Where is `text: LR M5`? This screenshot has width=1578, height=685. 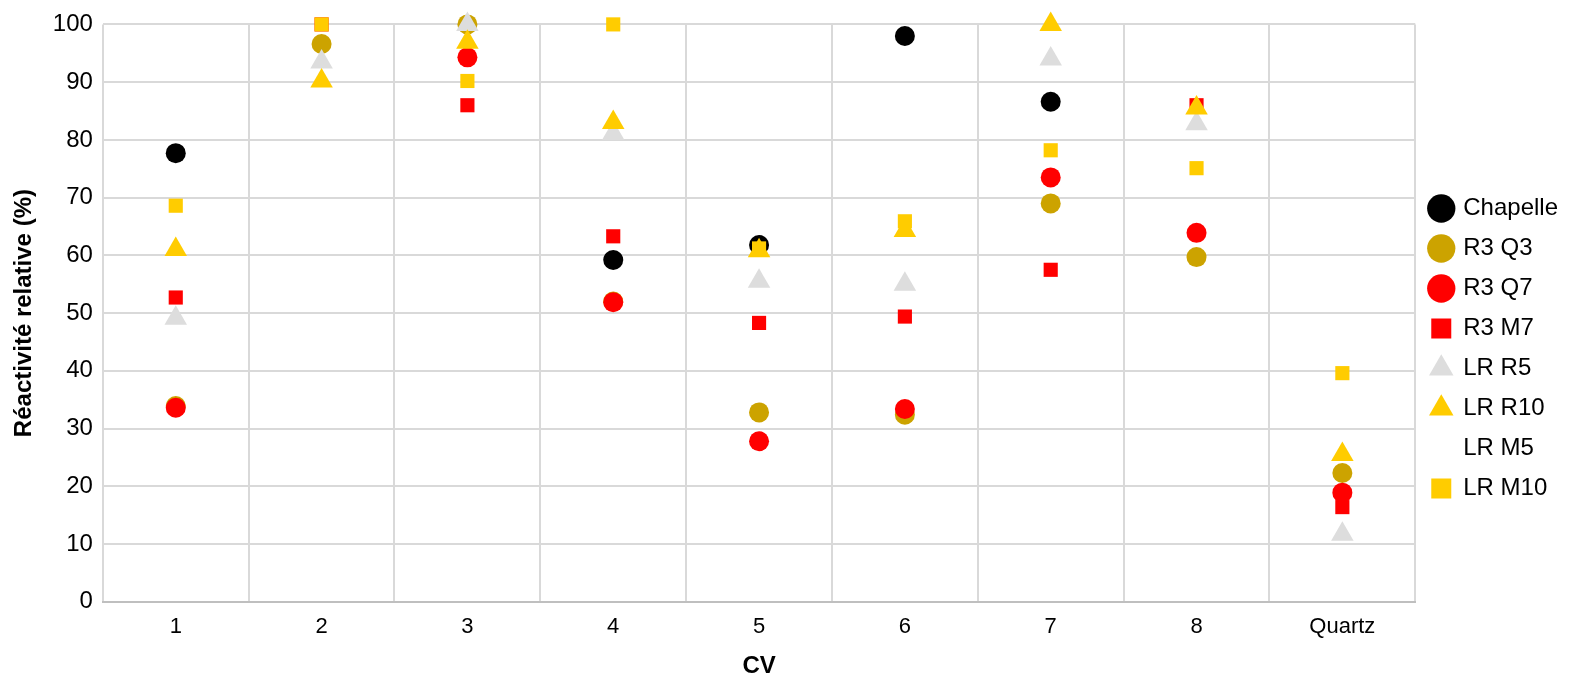 text: LR M5 is located at coordinates (1498, 447).